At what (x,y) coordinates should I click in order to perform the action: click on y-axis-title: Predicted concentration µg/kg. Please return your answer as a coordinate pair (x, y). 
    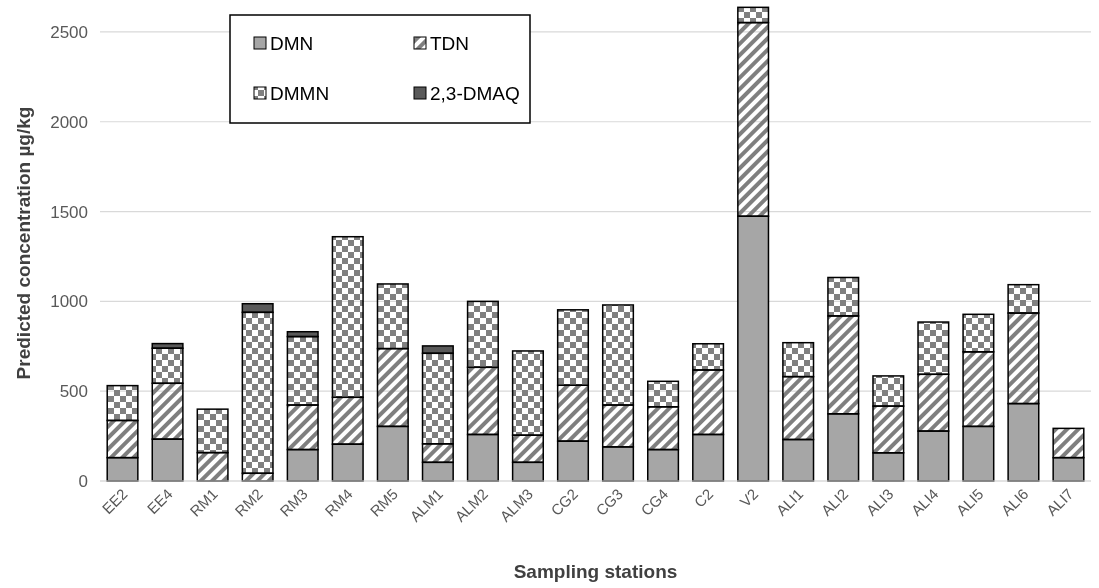
    Looking at the image, I should click on (23, 243).